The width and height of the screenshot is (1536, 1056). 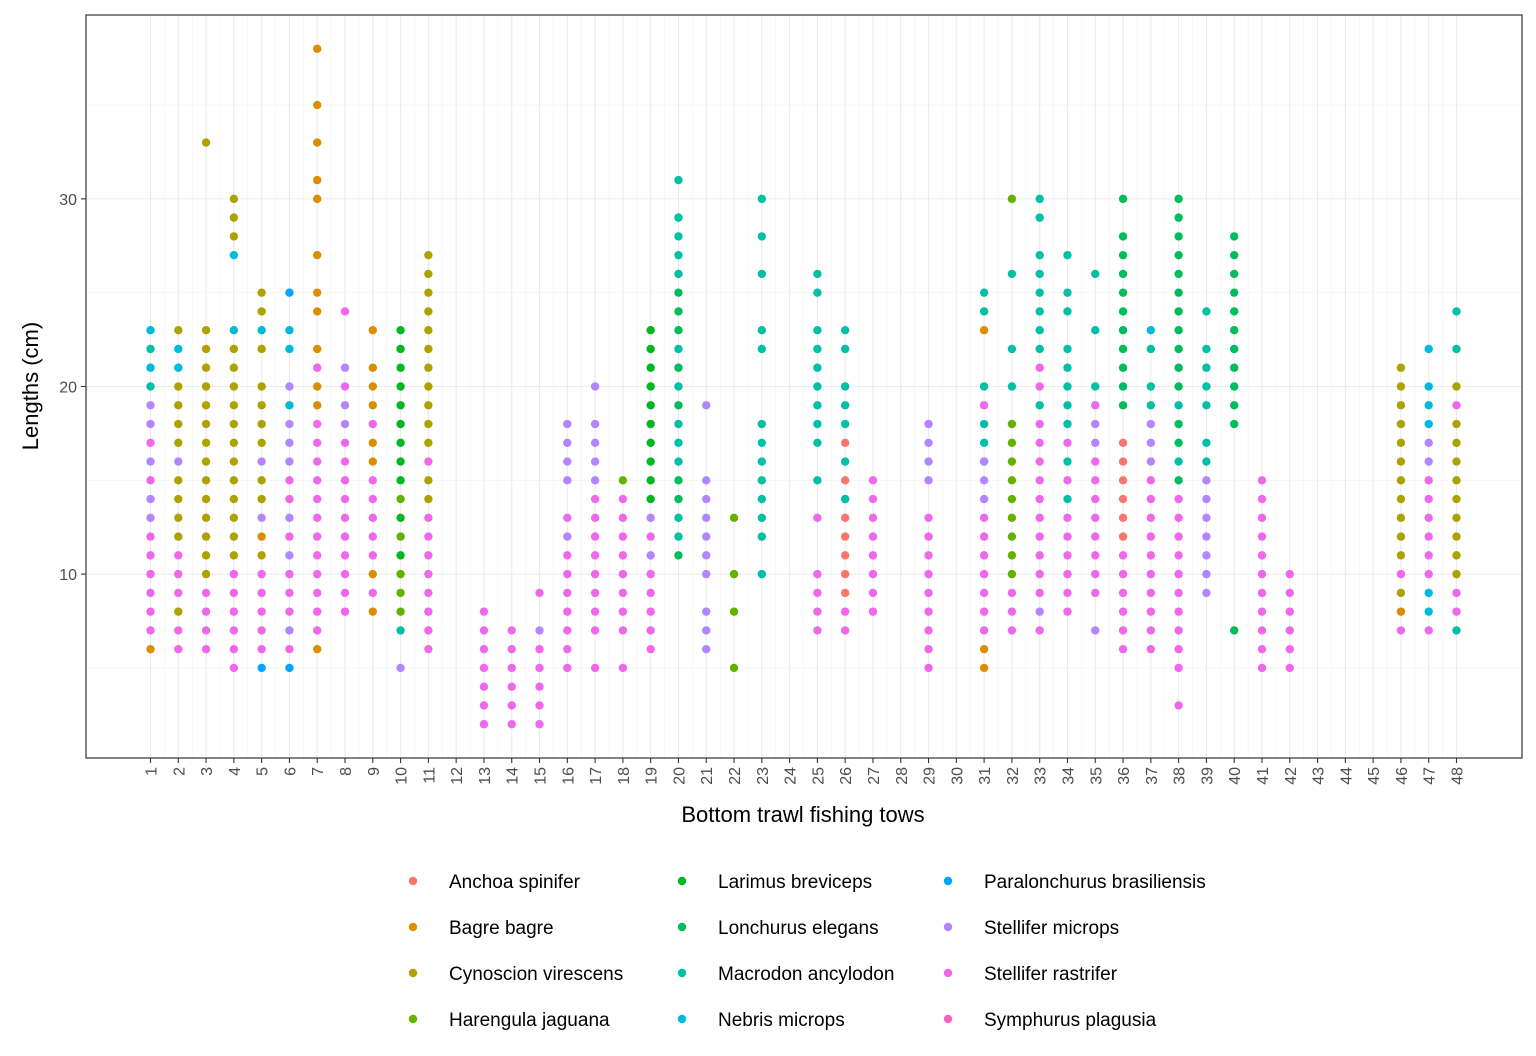 I want to click on x-tick-label: 27, so click(x=874, y=776).